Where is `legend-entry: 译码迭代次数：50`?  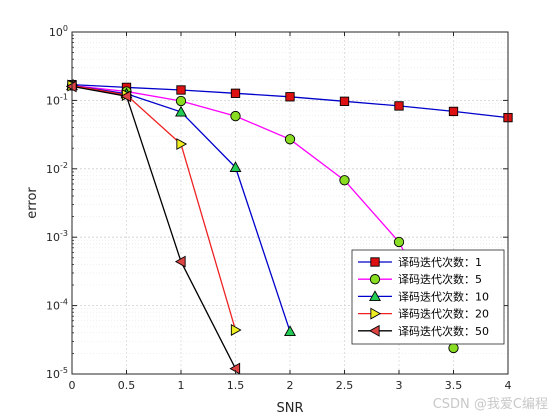
legend-entry: 译码迭代次数：50 is located at coordinates (423, 331).